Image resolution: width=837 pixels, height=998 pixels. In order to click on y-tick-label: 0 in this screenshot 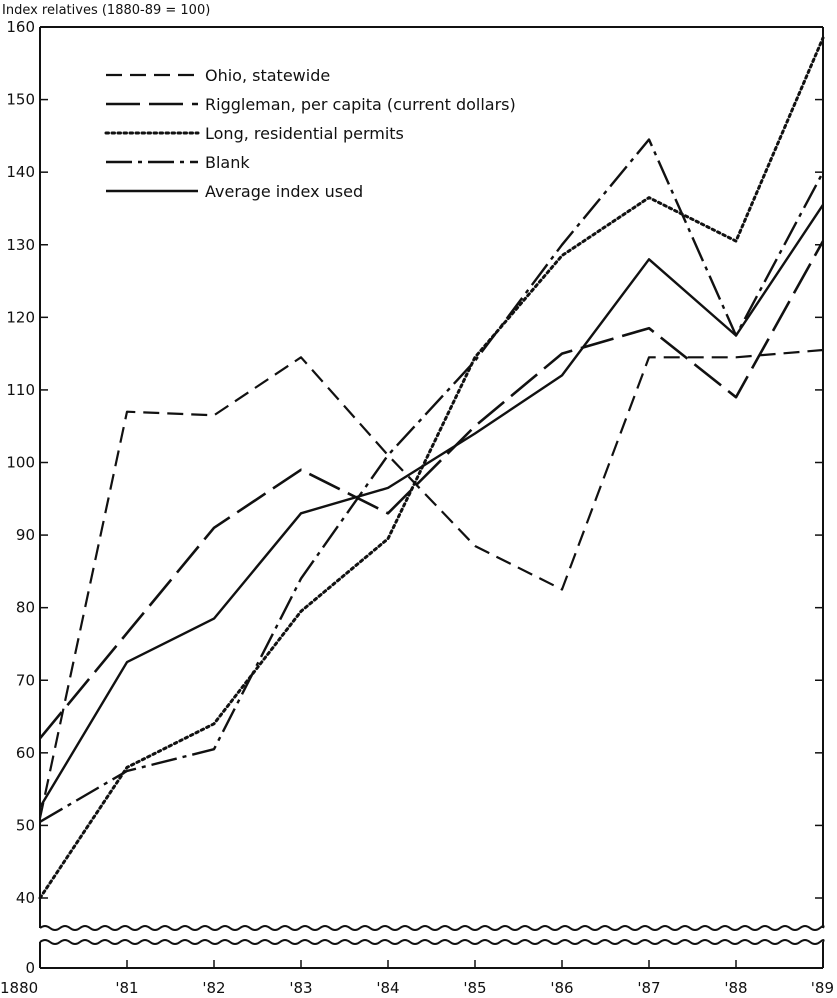, I will do `click(30, 968)`.